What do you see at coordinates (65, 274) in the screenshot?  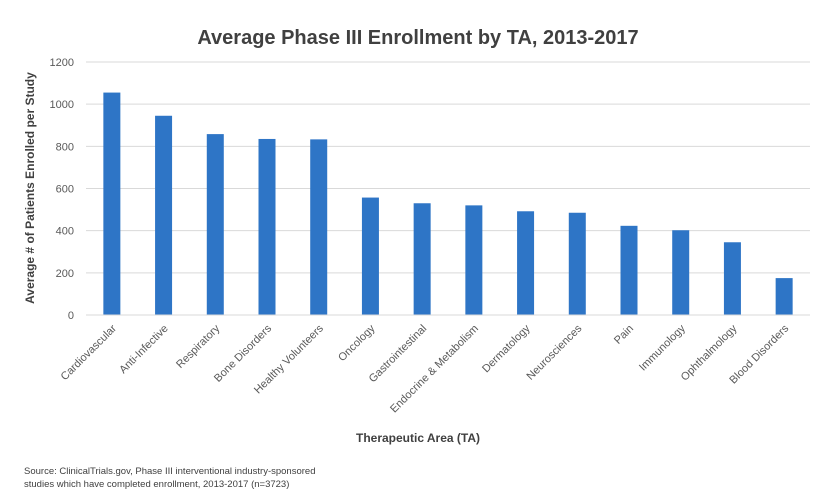 I see `y-tick-label: 200` at bounding box center [65, 274].